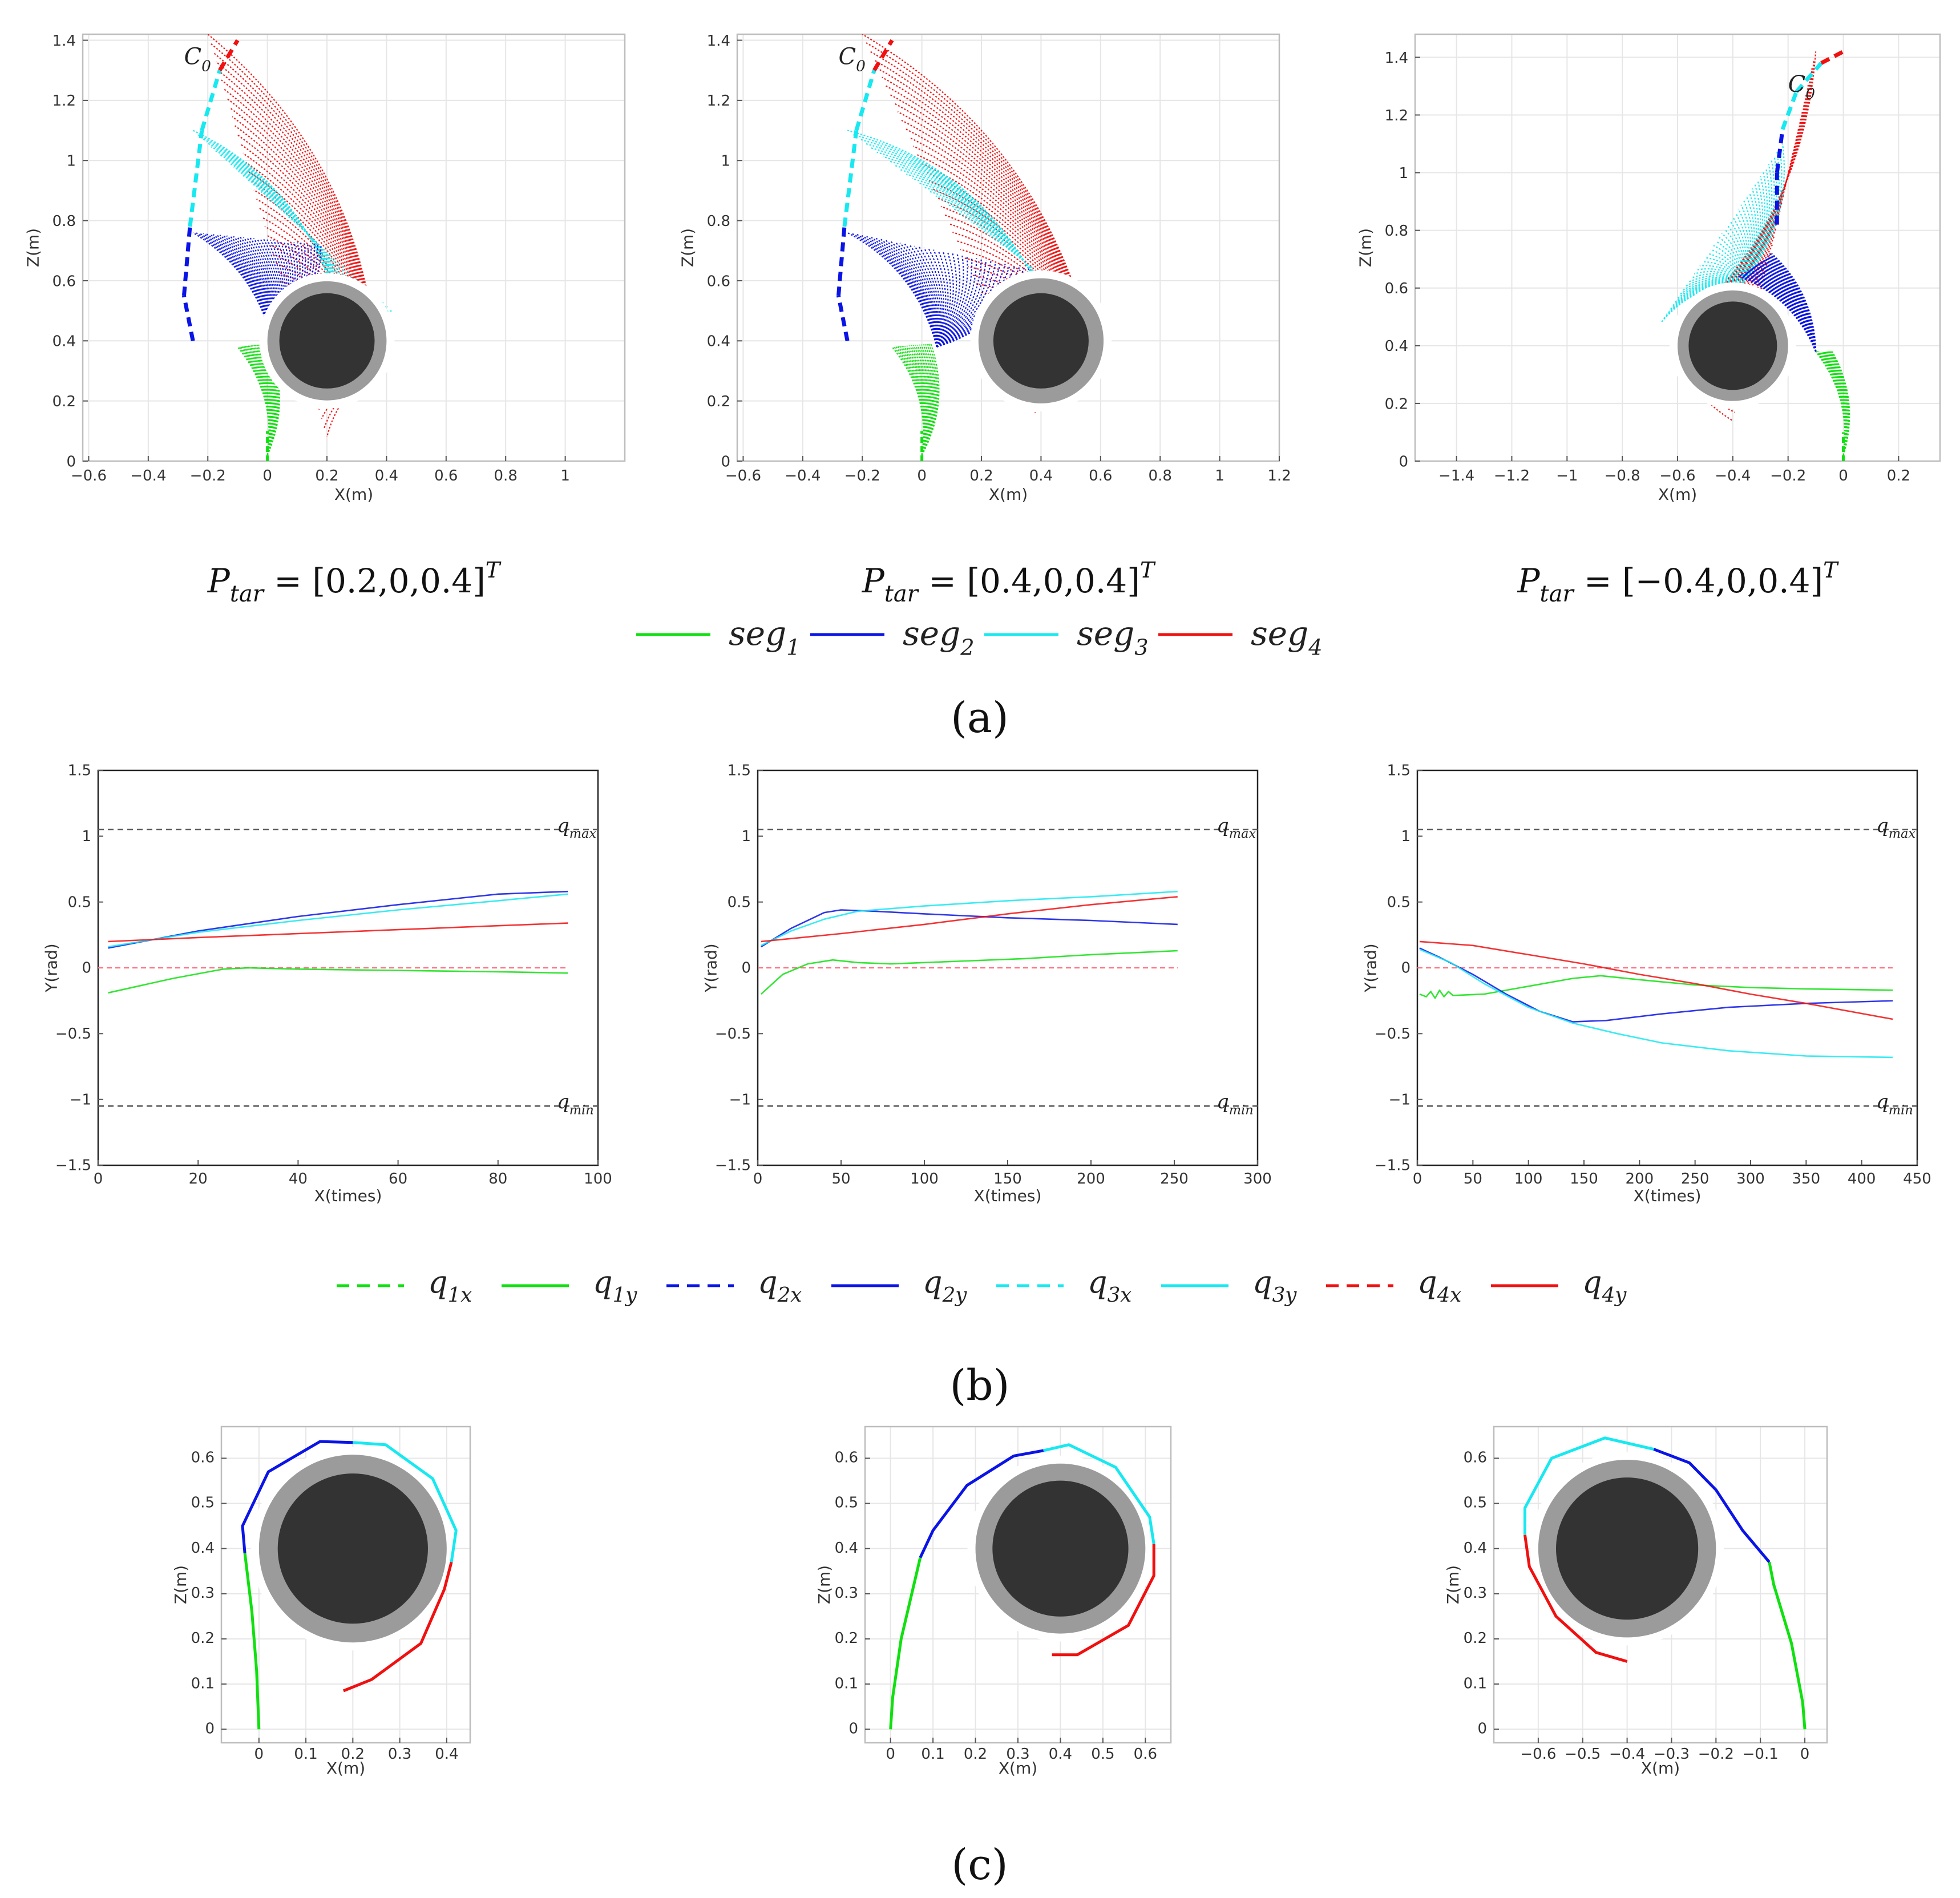 This screenshot has width=1960, height=1898. What do you see at coordinates (1894, 1104) in the screenshot?
I see `qmin-label: qmin` at bounding box center [1894, 1104].